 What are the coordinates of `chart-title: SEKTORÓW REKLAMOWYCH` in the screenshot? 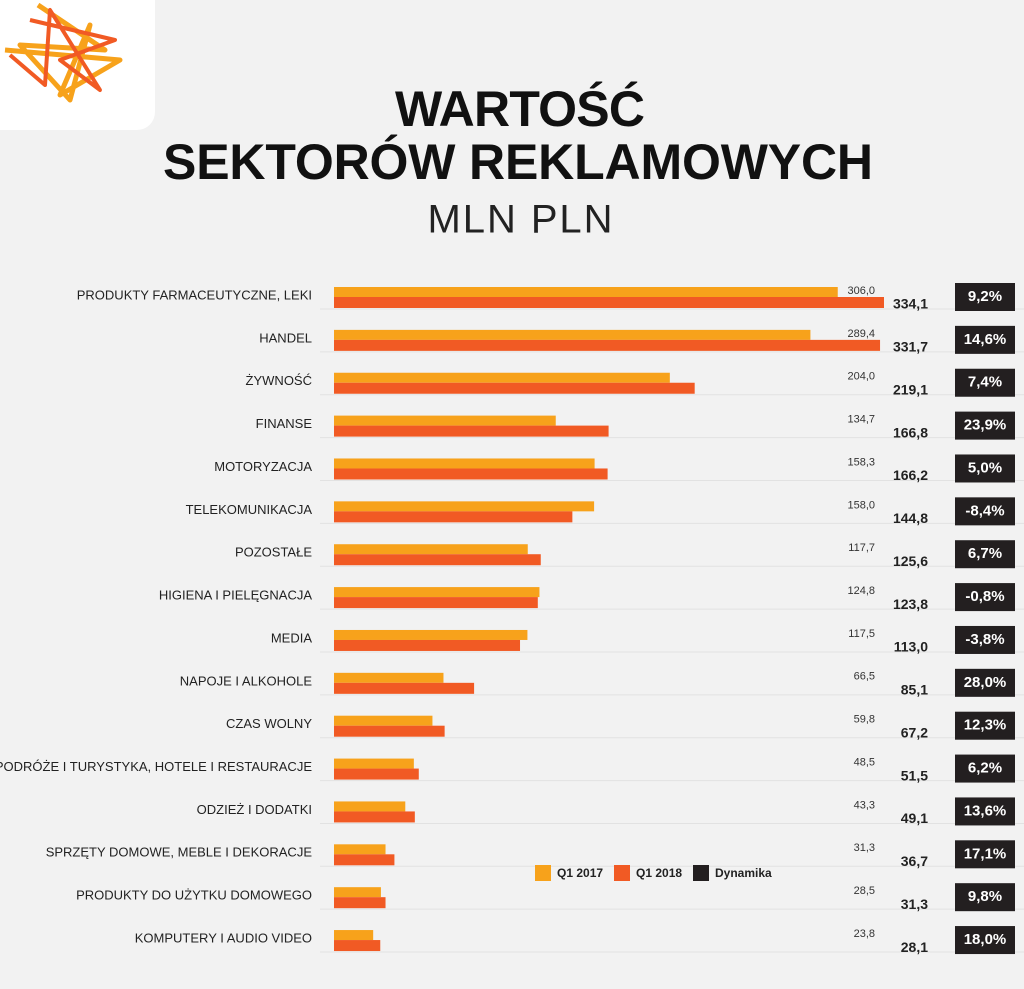 It's located at (518, 162).